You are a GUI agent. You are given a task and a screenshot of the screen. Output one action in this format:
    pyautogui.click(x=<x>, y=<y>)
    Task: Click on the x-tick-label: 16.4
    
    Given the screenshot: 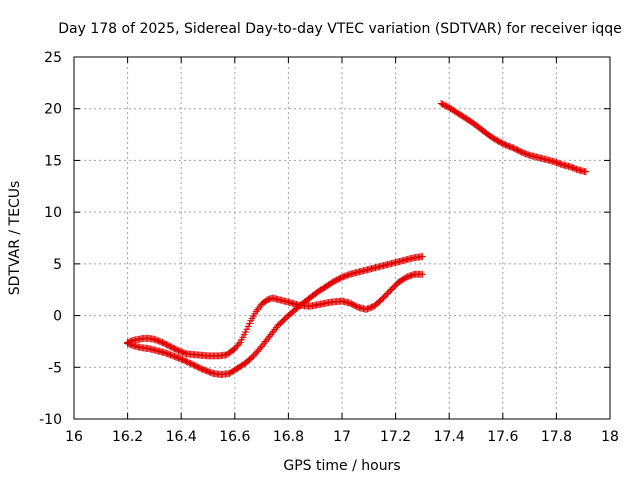 What is the action you would take?
    pyautogui.click(x=181, y=437)
    